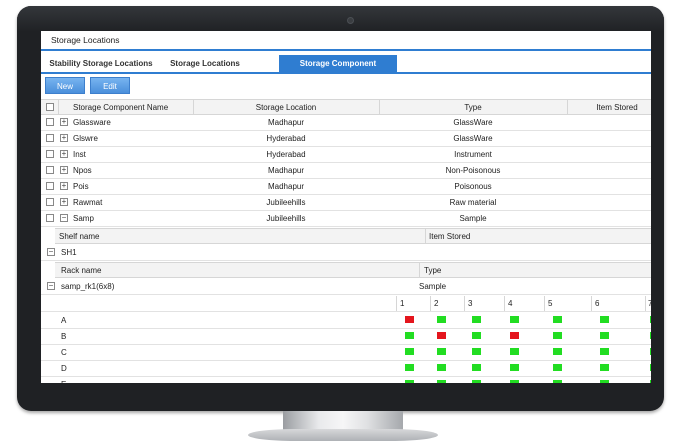  Describe the element at coordinates (473, 170) in the screenshot. I see `row-type: Non-Poisonous` at that location.